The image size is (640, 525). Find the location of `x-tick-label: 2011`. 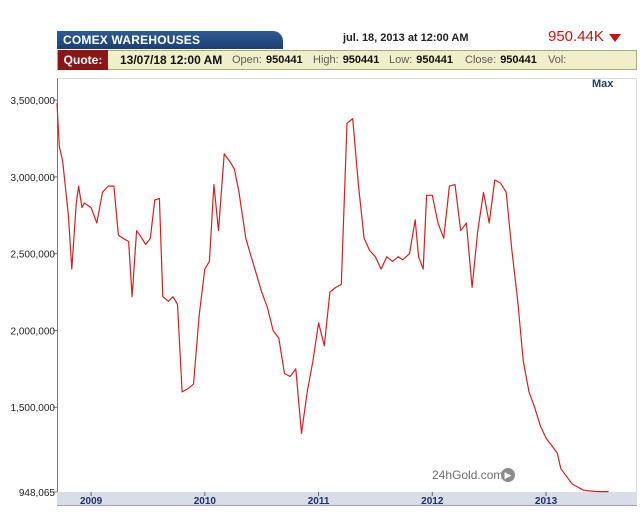

x-tick-label: 2011 is located at coordinates (319, 501).